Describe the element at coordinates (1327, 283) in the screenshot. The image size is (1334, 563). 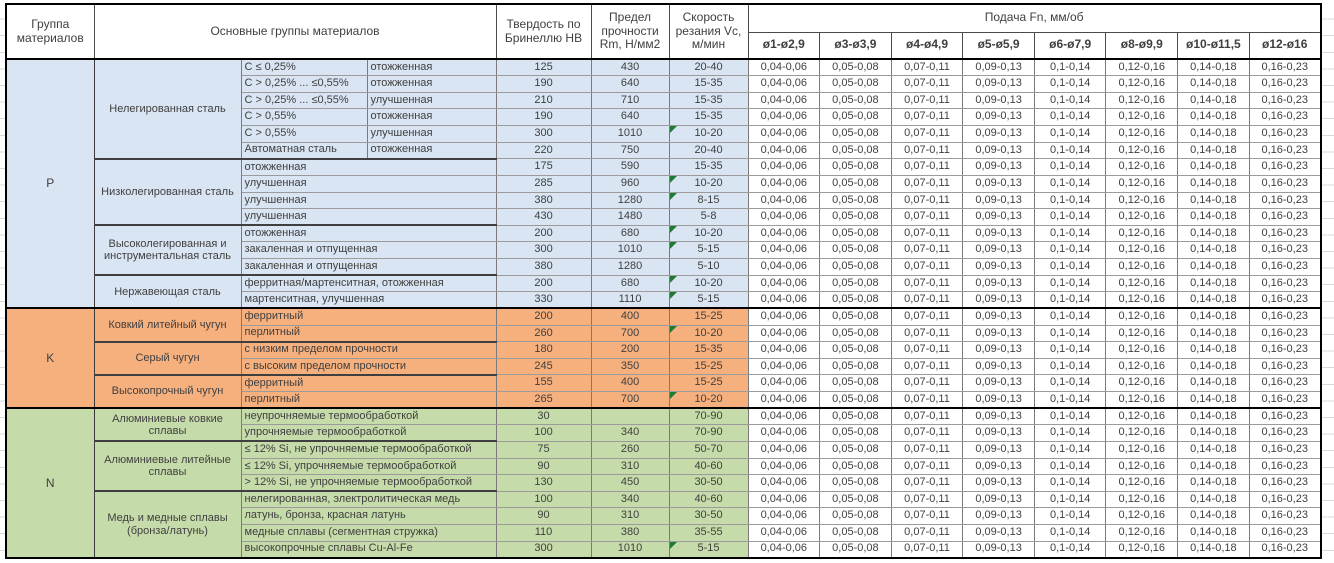
I see `right-gridline-gutter` at that location.